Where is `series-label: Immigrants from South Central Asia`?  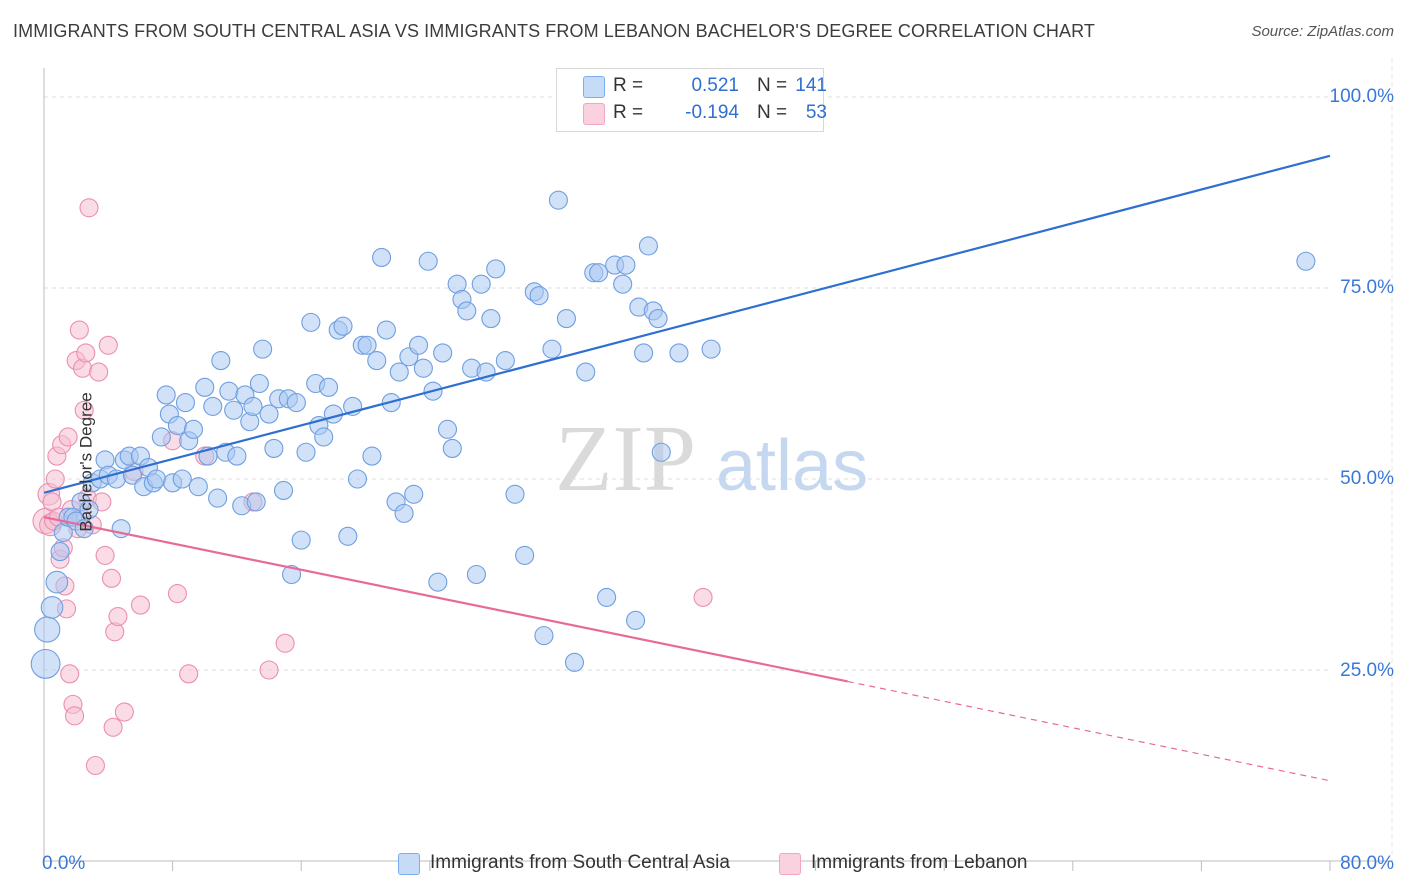 series-label: Immigrants from South Central Asia is located at coordinates (580, 862).